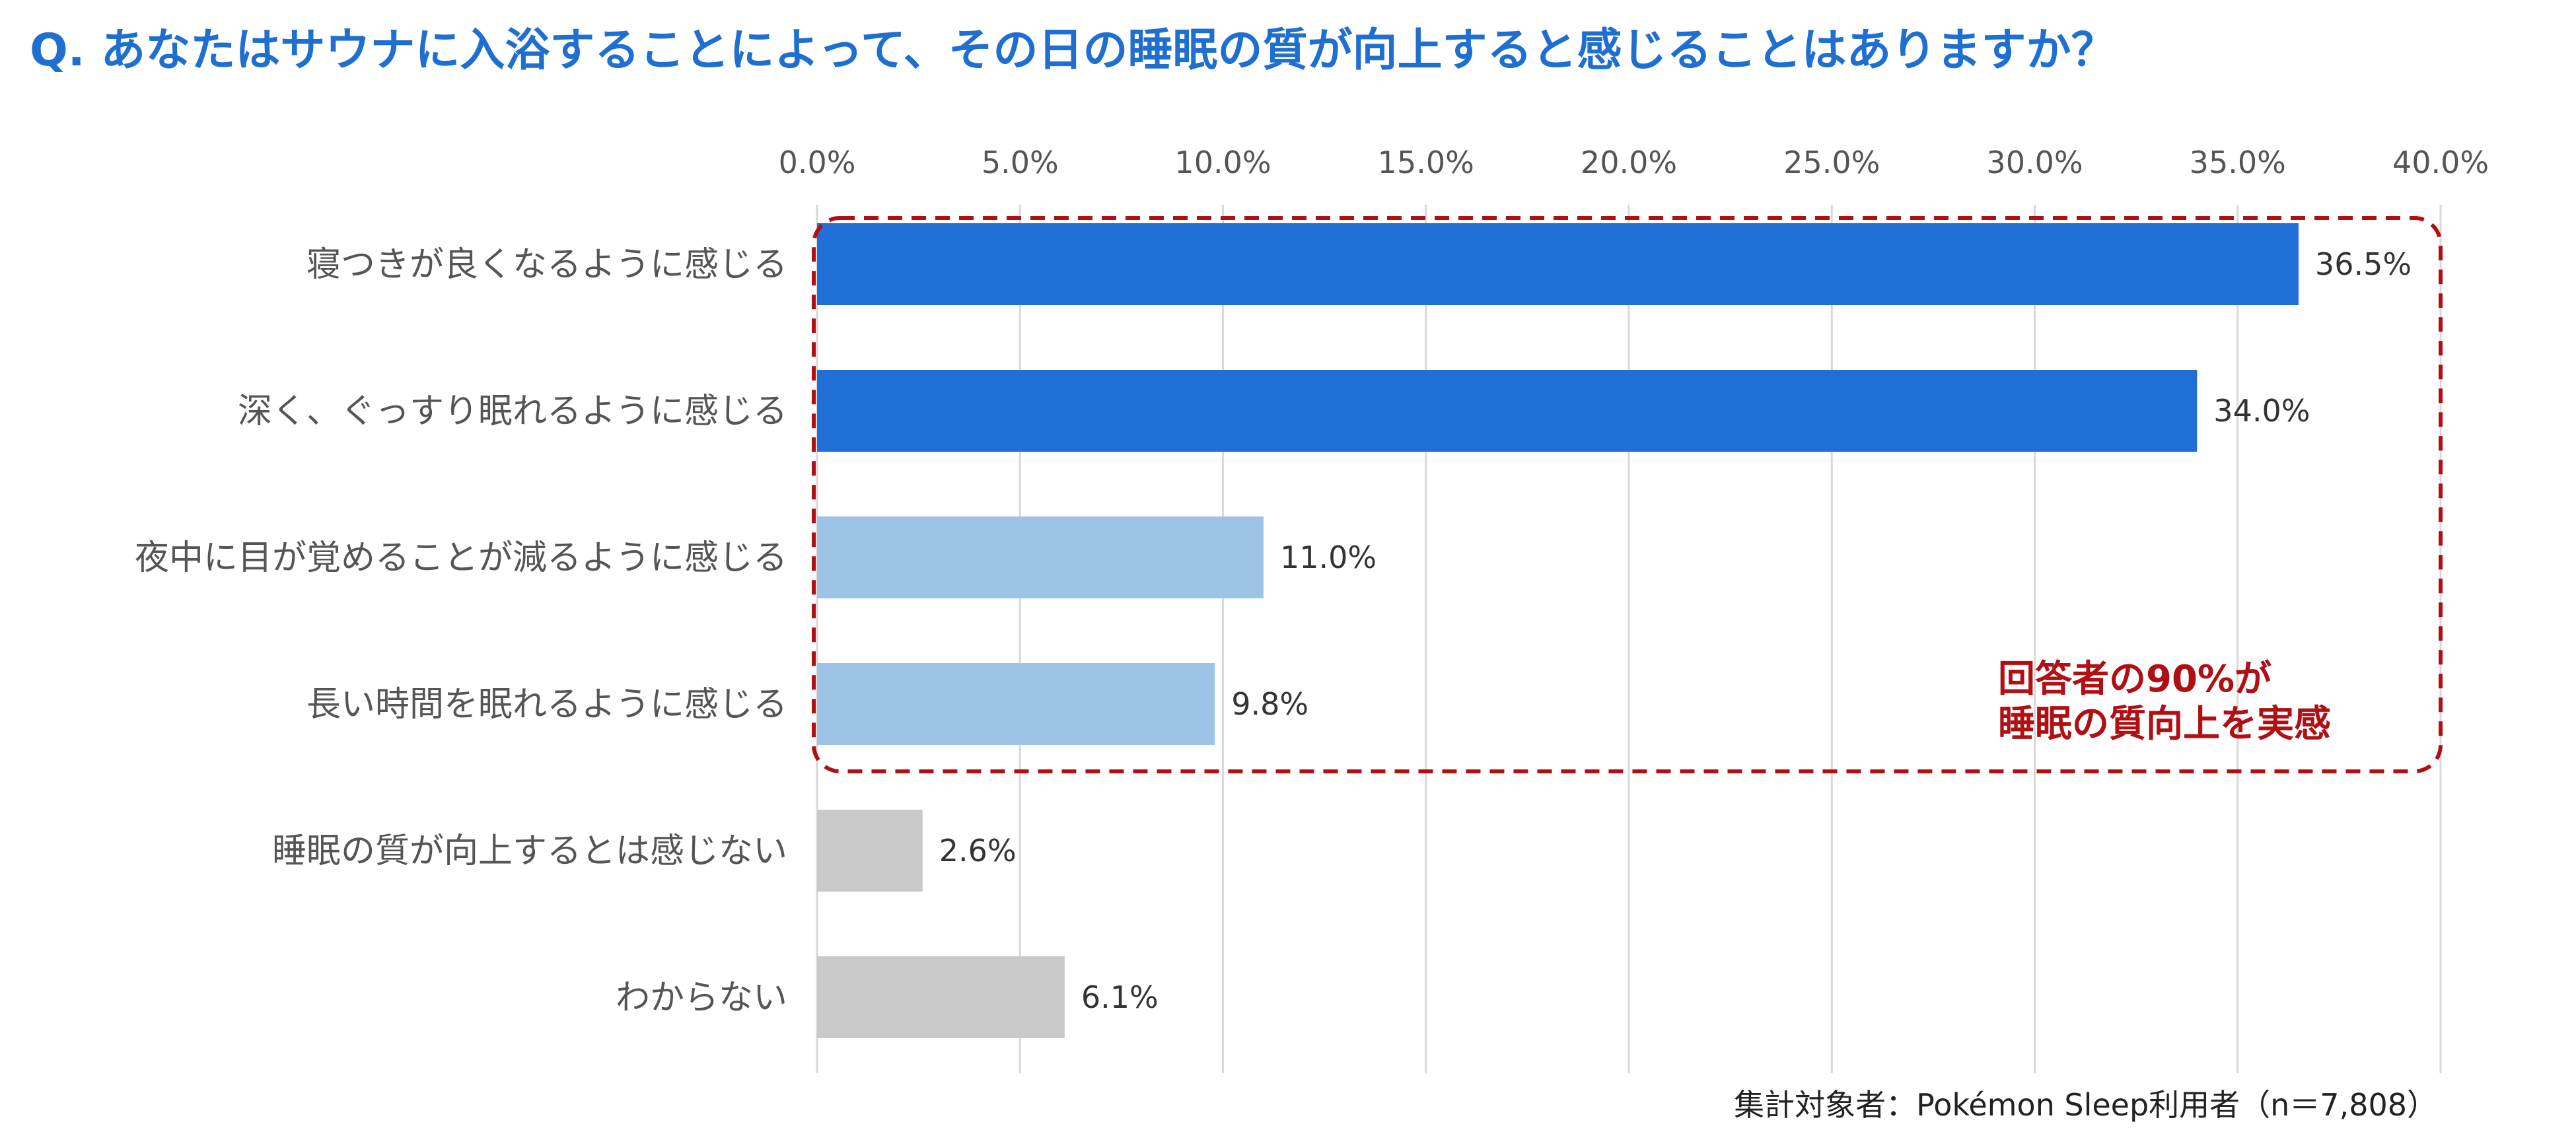  Describe the element at coordinates (2085, 1105) in the screenshot. I see `footnote: 集計対象者：Pokémon Sleep利用者（n＝7,808）` at that location.